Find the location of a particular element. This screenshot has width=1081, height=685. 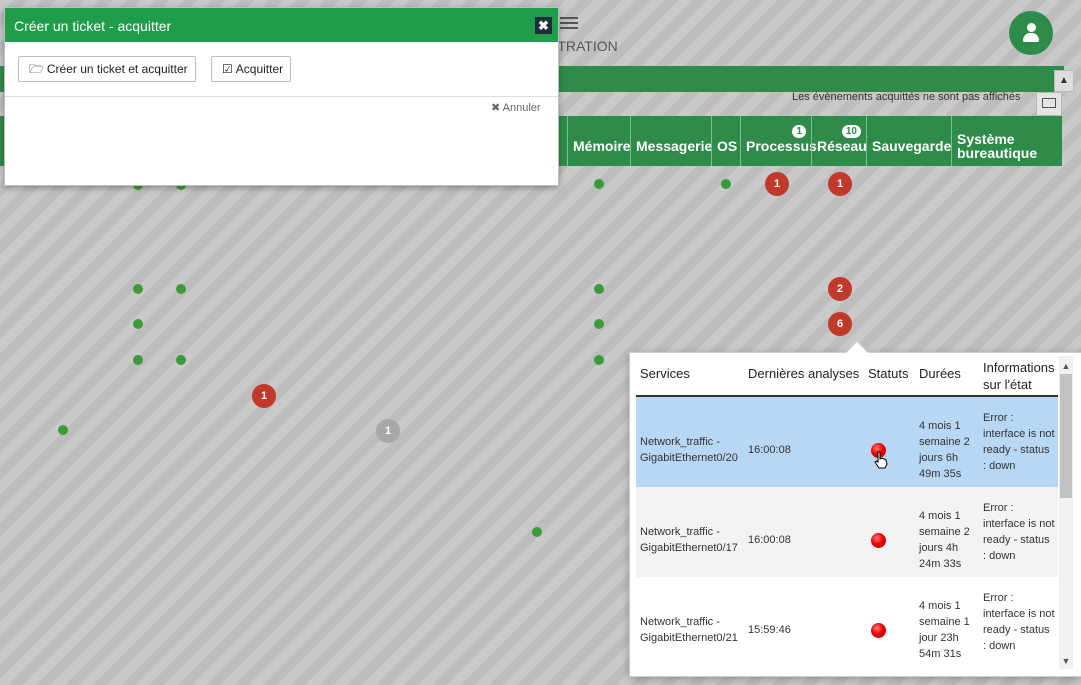

cancel-link: ✖ Annuler is located at coordinates (516, 107).